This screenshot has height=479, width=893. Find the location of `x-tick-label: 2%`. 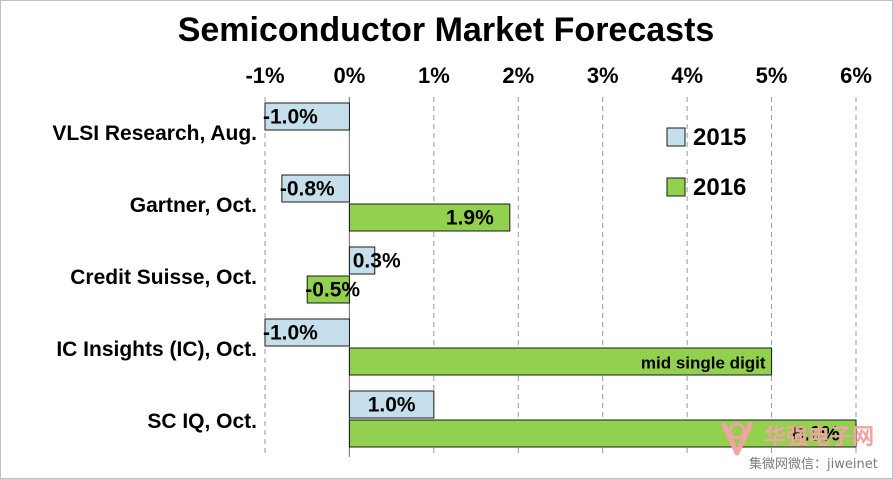

x-tick-label: 2% is located at coordinates (518, 75).